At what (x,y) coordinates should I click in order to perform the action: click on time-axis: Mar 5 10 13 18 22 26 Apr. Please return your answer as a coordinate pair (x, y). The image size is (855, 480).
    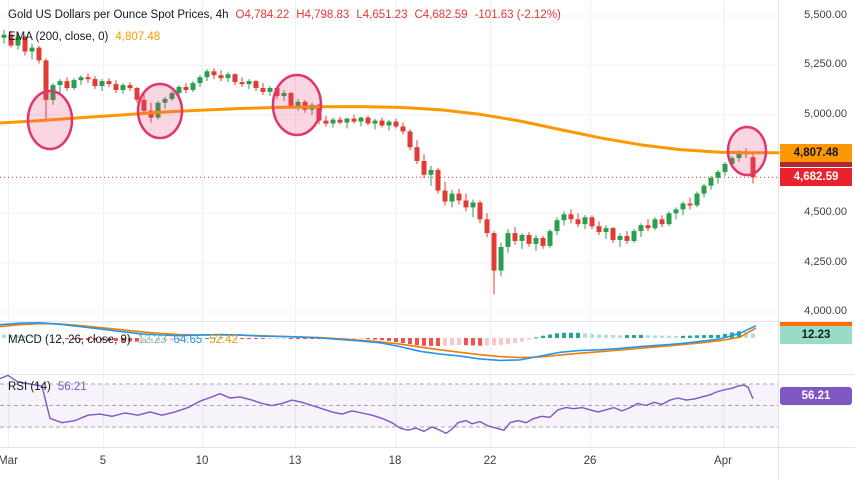
    Looking at the image, I should click on (389, 464).